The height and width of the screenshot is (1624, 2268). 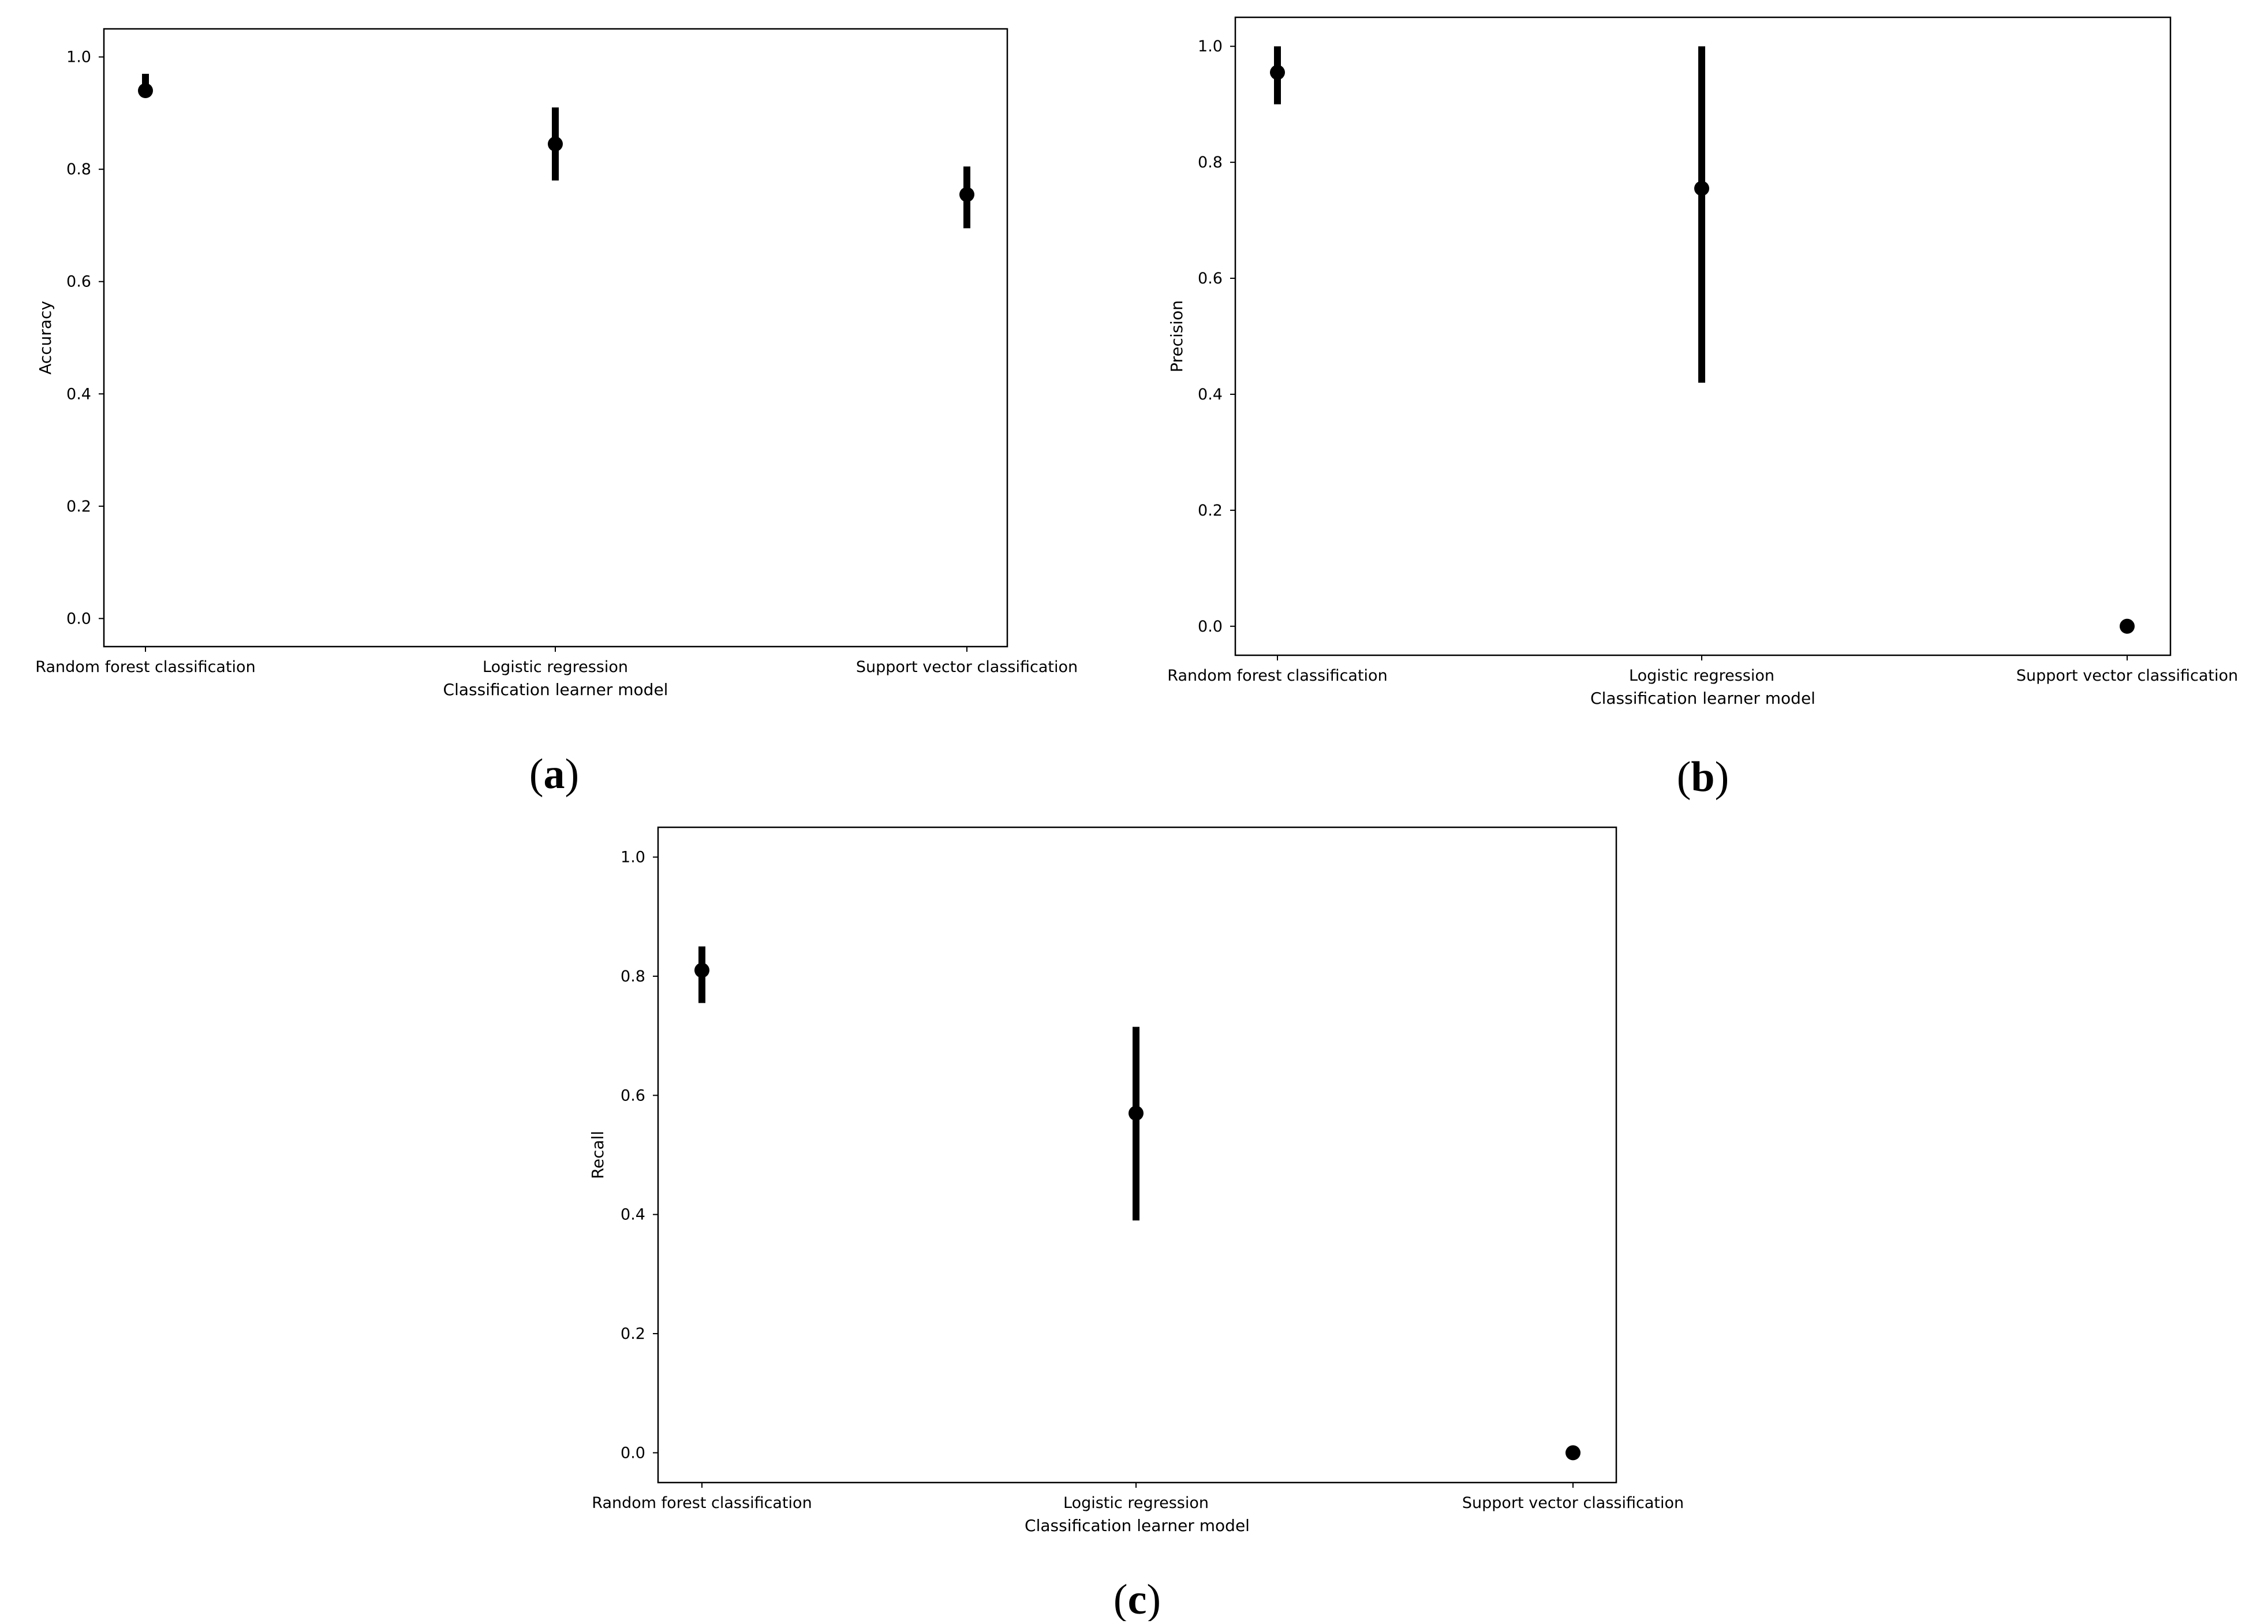 I want to click on panel-label: (b), so click(x=1703, y=777).